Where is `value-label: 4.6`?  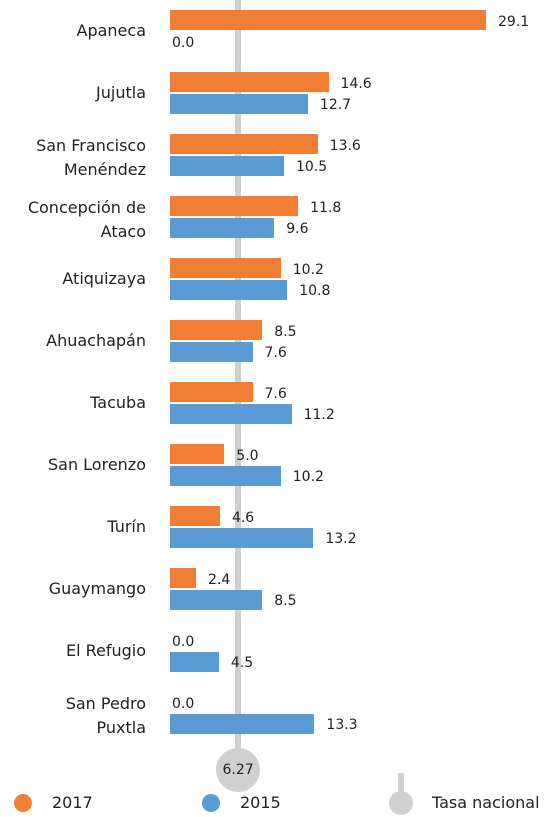 value-label: 4.6 is located at coordinates (243, 518).